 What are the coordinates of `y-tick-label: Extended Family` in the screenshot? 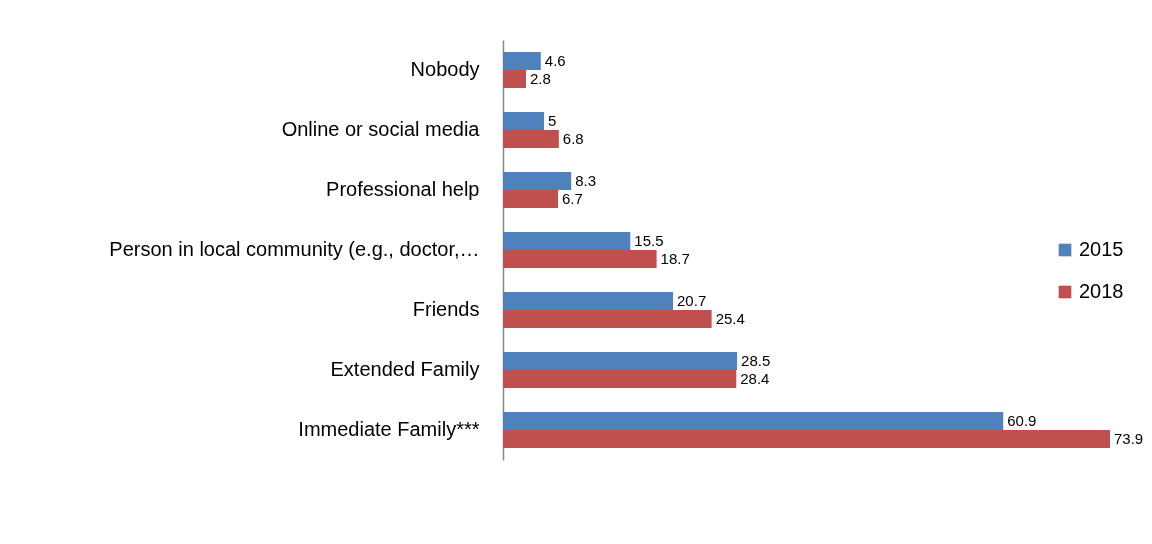 It's located at (405, 369).